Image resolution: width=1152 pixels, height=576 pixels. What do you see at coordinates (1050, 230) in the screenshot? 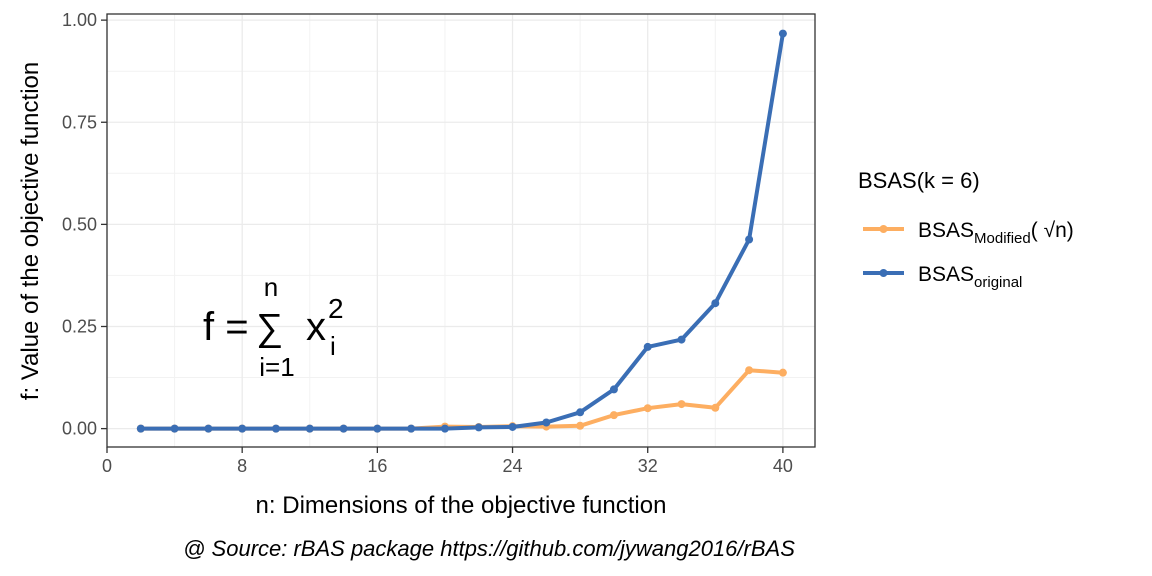
I see `legend-label-modified-sqrt: √` at bounding box center [1050, 230].